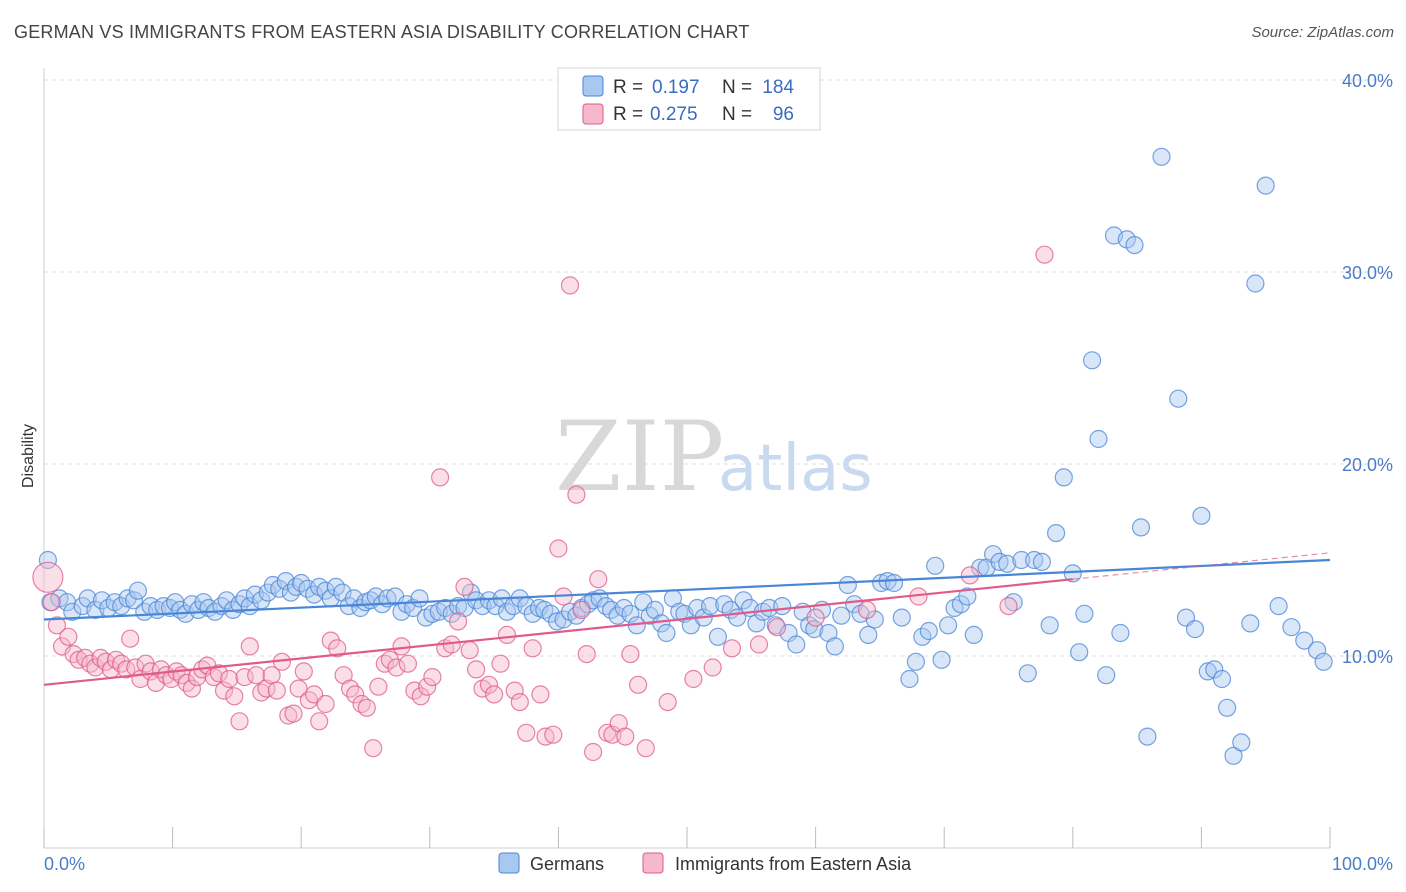 The image size is (1406, 892). I want to click on legend-r-label-germans: R =, so click(628, 87).